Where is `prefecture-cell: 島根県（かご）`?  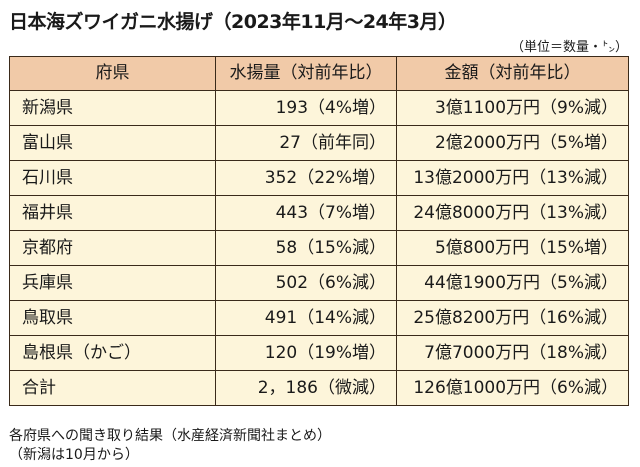 prefecture-cell: 島根県（かご） is located at coordinates (112, 353).